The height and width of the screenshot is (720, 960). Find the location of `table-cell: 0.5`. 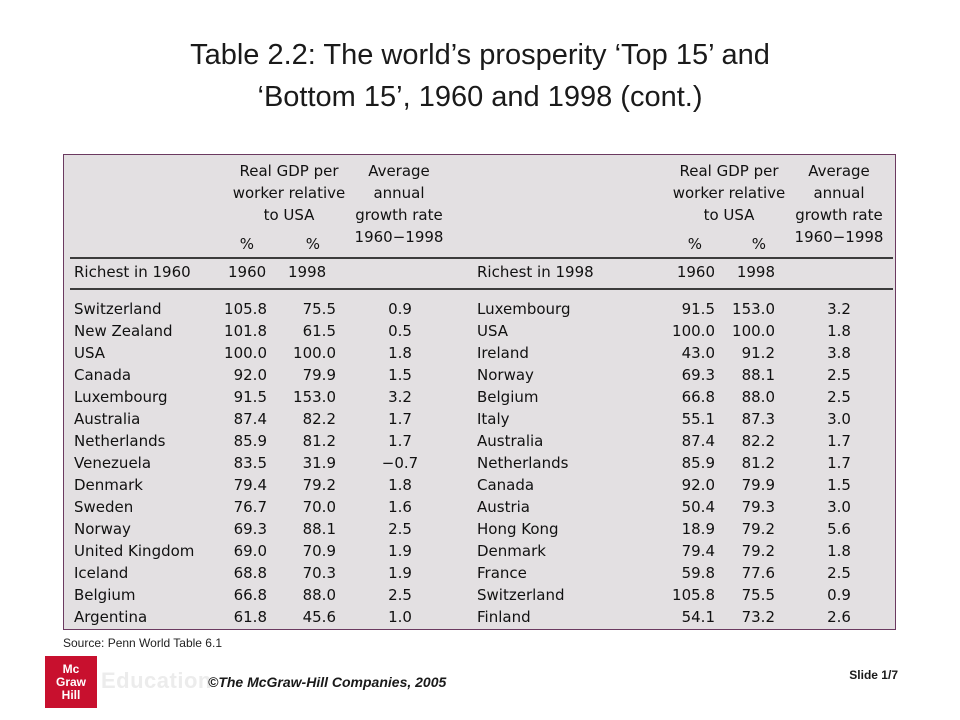

table-cell: 0.5 is located at coordinates (400, 331).